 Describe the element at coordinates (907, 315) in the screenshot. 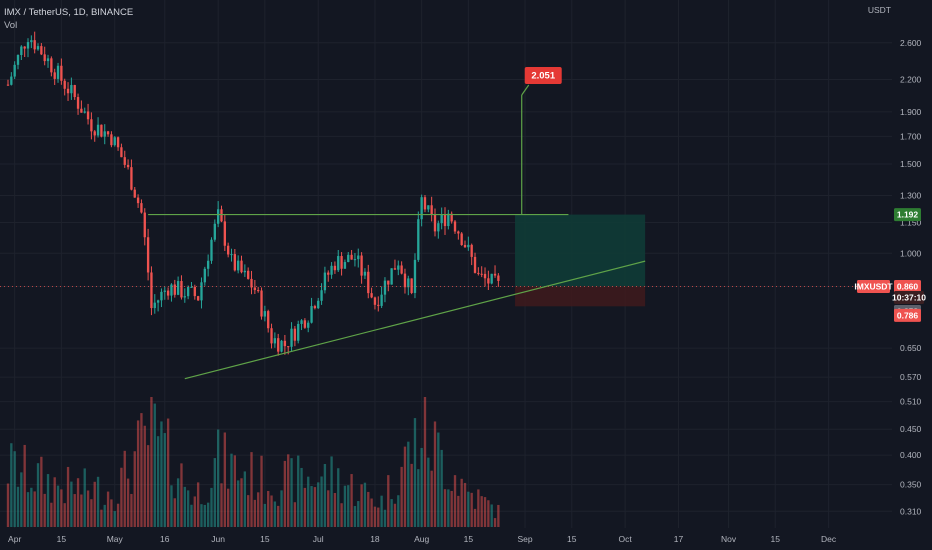

I see `stop-badge: 0.786` at that location.